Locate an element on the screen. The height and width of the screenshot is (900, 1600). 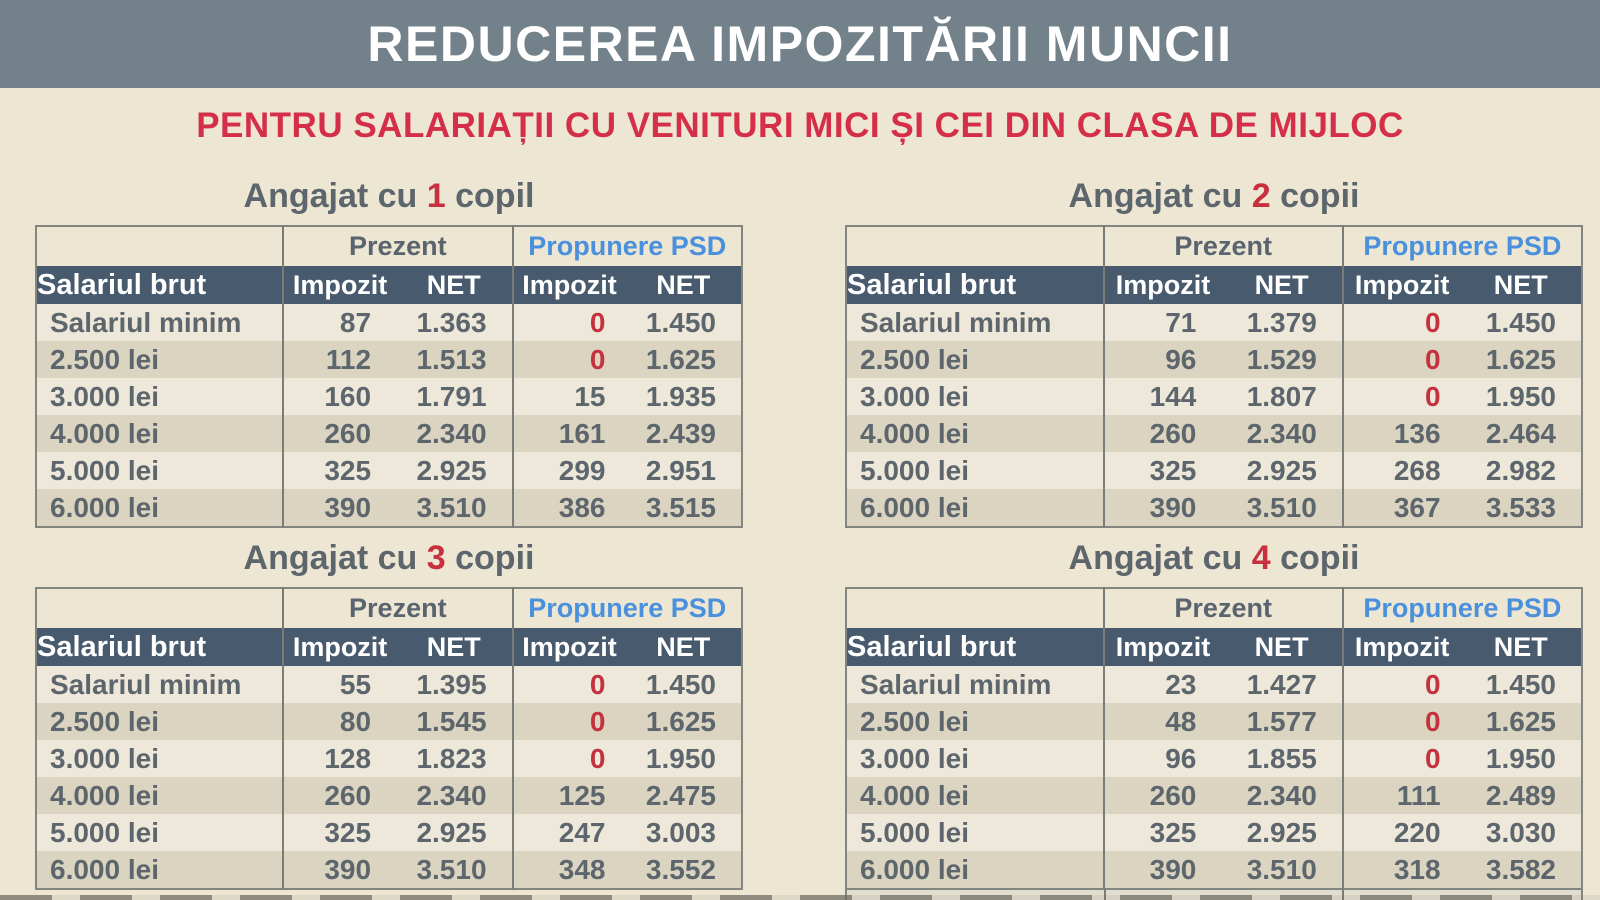
table-row: Salariul minim 87 1.363 0 1.450 is located at coordinates (389, 322).